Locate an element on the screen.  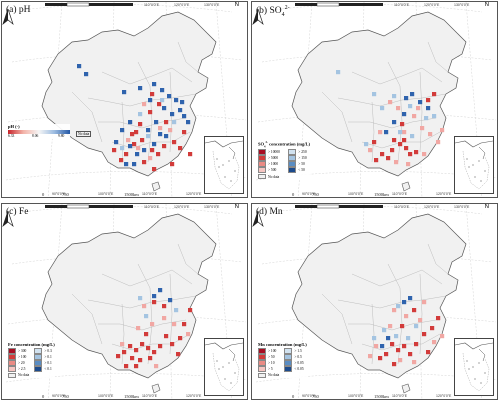
longitude-label: 130°0'0"E is located at coordinates (462, 5).